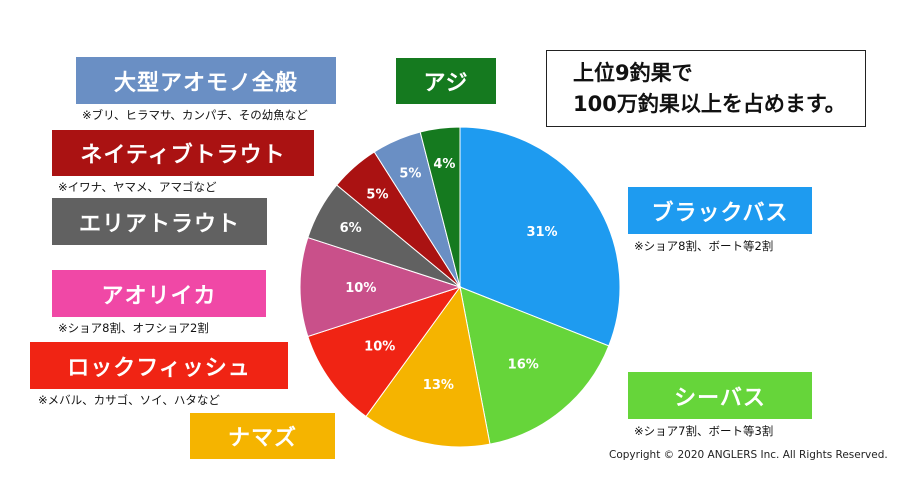 This screenshot has width=900, height=500. What do you see at coordinates (262, 436) in the screenshot?
I see `label-namazu: ナマズ` at bounding box center [262, 436].